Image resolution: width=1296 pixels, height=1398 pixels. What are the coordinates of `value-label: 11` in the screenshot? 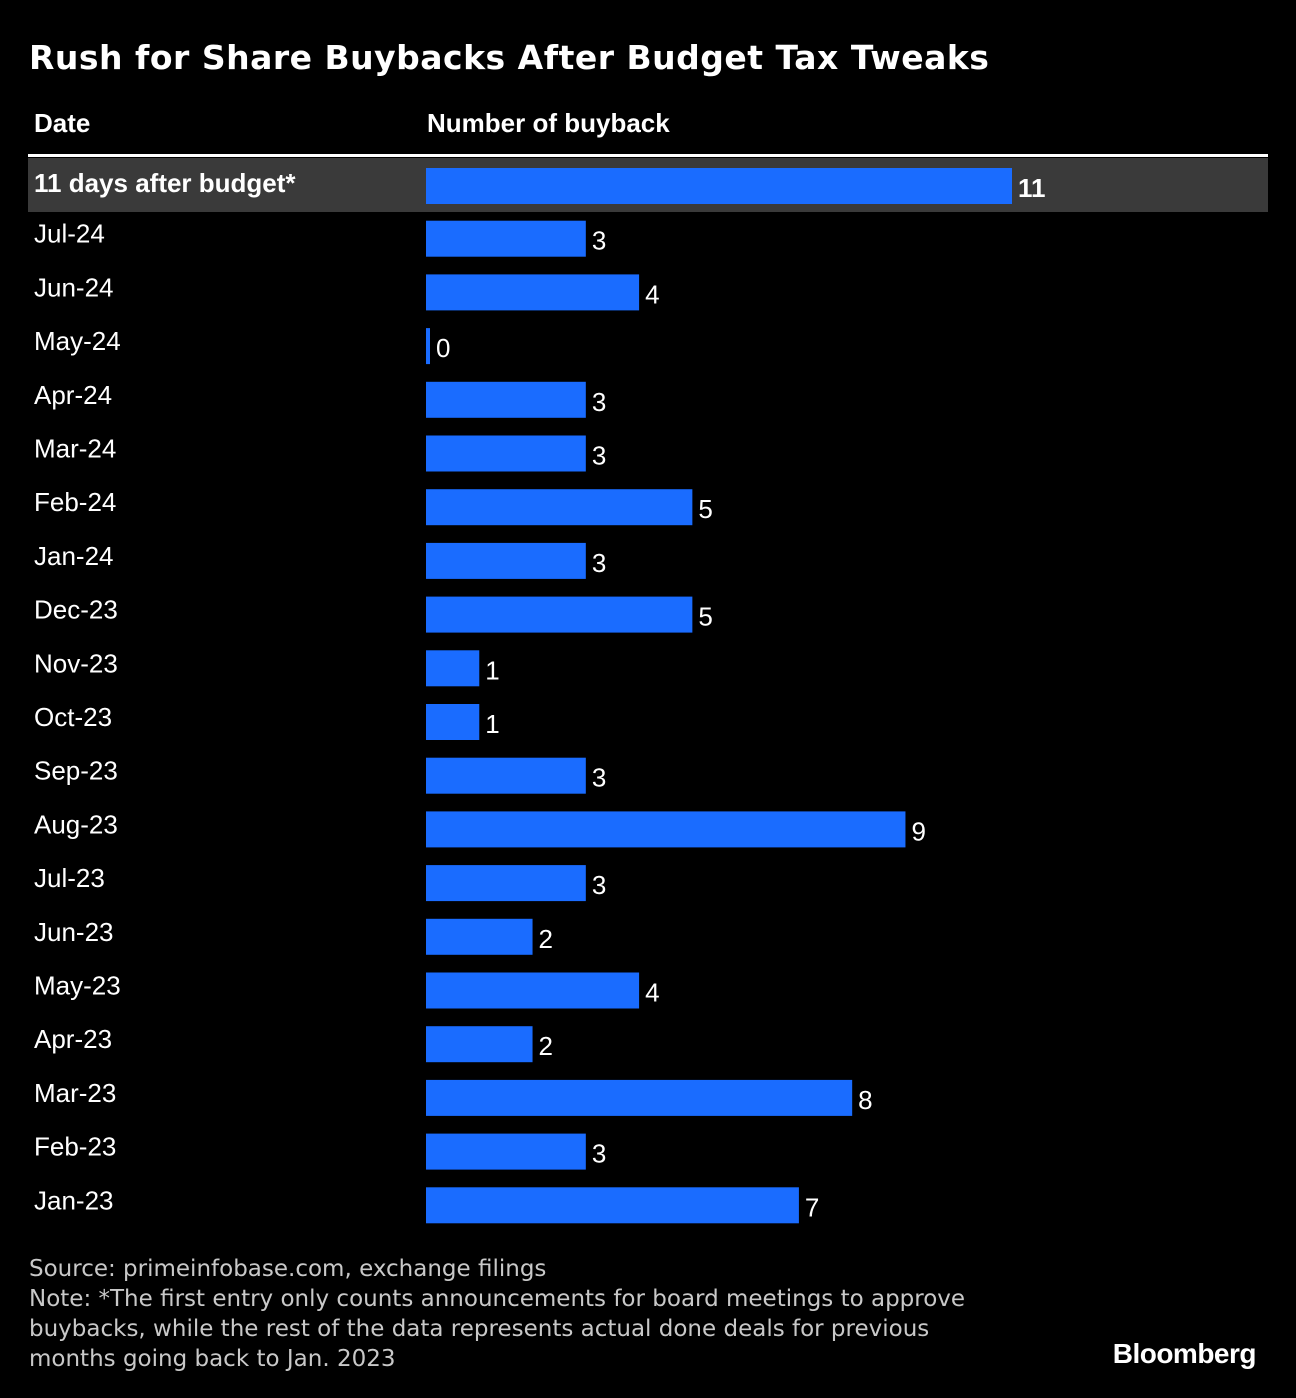 It's located at (1032, 188).